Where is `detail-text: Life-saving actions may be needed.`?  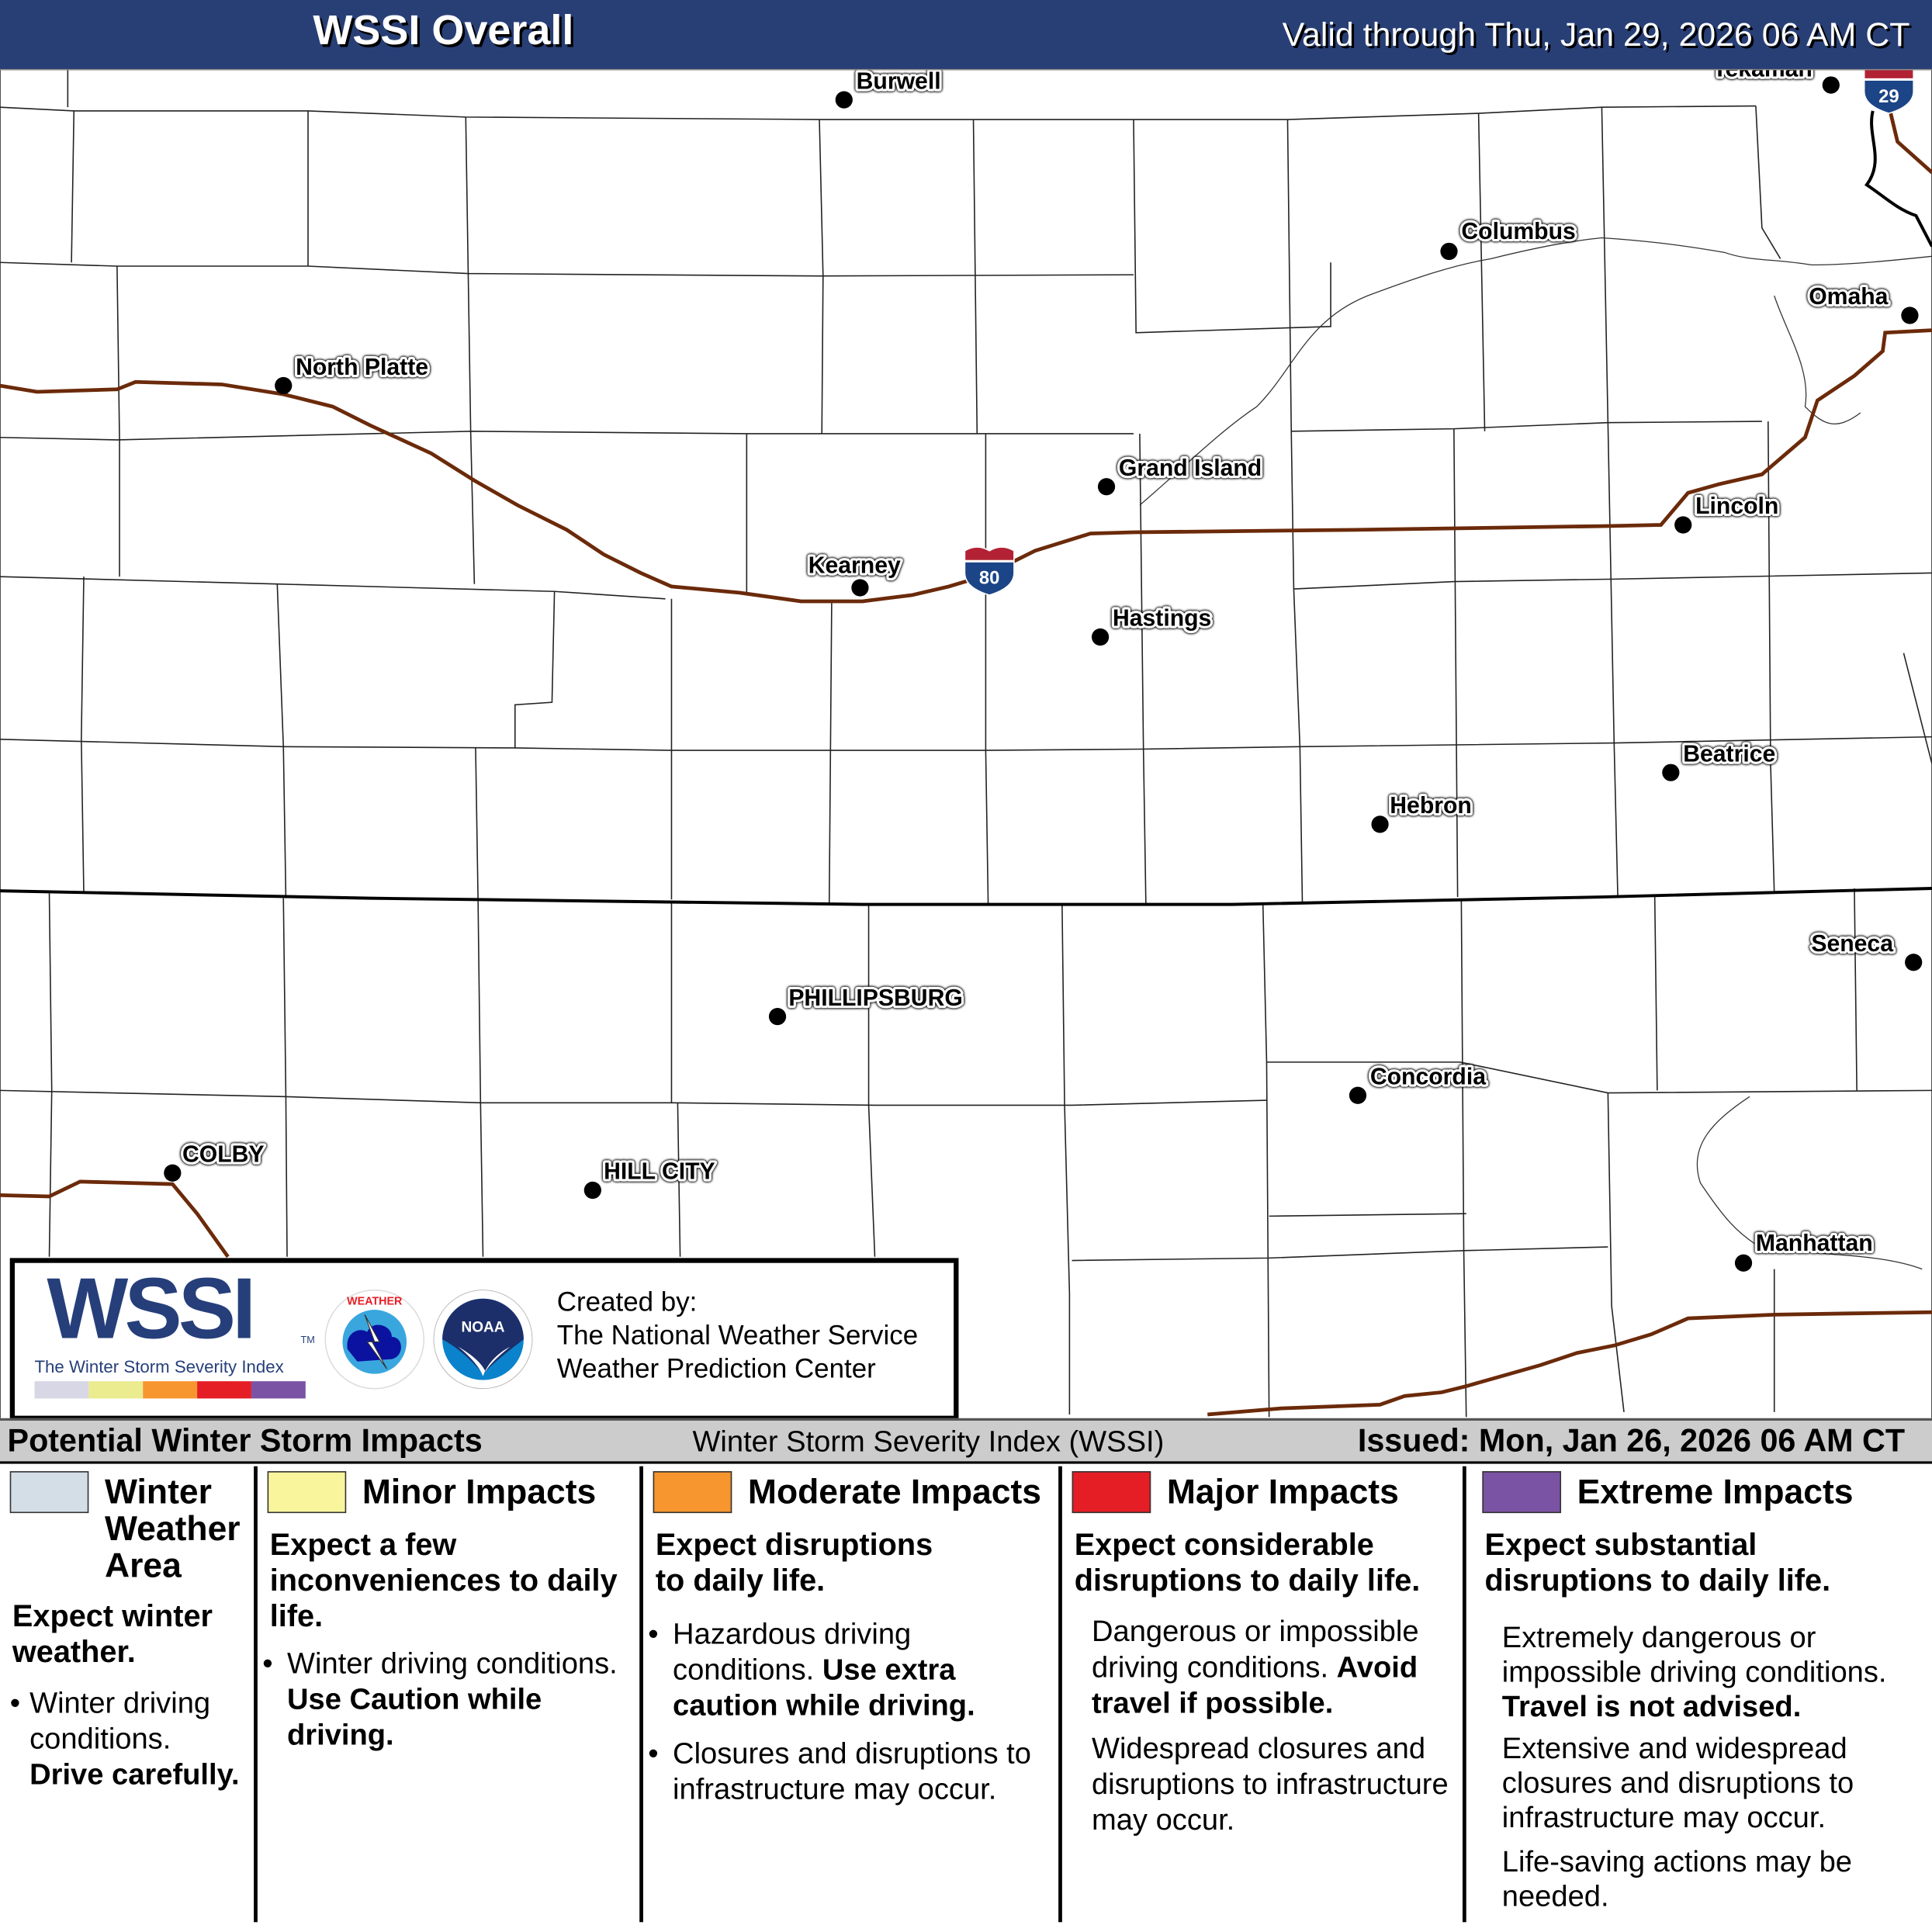
detail-text: Life-saving actions may be needed. is located at coordinates (1677, 1879).